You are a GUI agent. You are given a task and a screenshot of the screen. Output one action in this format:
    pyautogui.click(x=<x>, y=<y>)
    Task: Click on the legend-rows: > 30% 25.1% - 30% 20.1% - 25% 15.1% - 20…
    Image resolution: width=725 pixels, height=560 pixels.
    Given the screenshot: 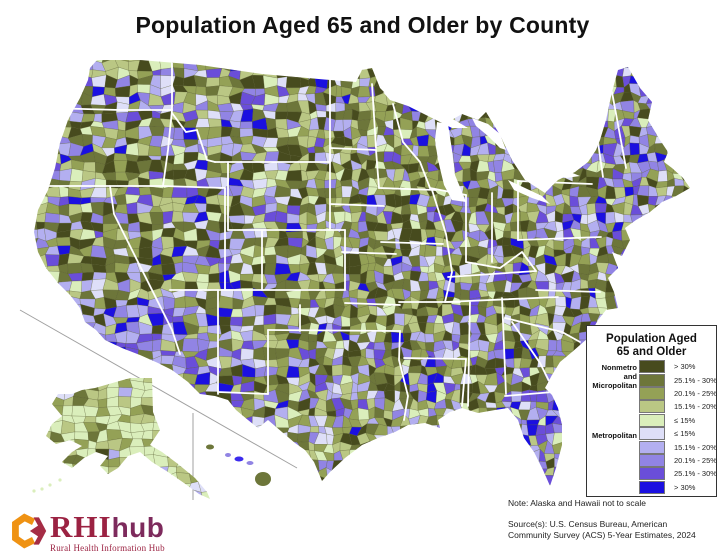 What is the action you would take?
    pyautogui.click(x=678, y=427)
    